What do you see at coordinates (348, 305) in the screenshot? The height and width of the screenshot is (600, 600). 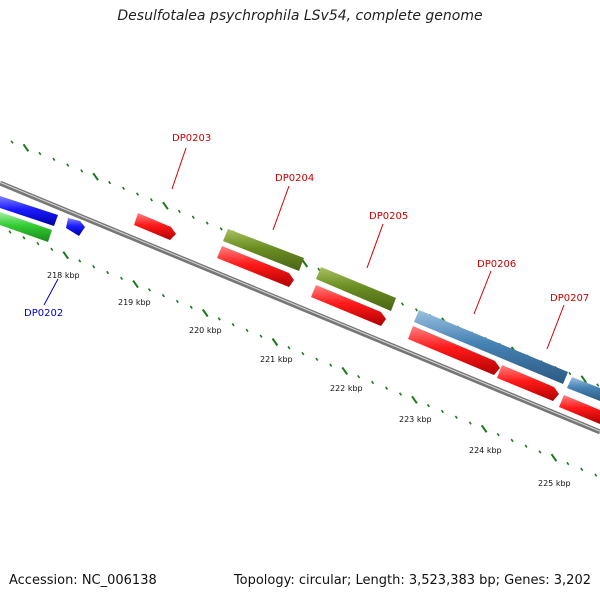 I see `gene-dp0205-red` at bounding box center [348, 305].